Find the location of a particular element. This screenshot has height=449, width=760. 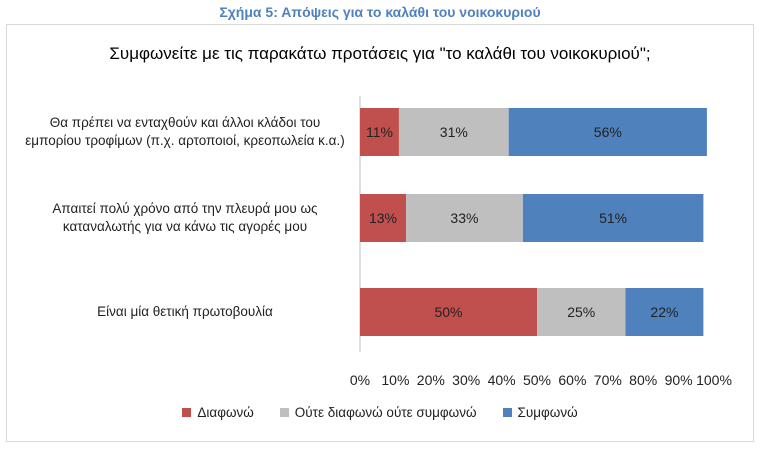

x-tick-label-6: 60% is located at coordinates (572, 380).